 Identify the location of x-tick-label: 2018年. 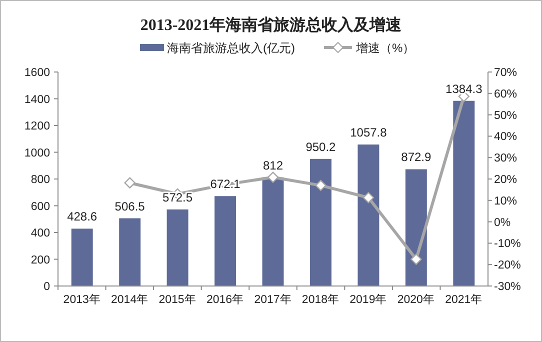
(321, 299).